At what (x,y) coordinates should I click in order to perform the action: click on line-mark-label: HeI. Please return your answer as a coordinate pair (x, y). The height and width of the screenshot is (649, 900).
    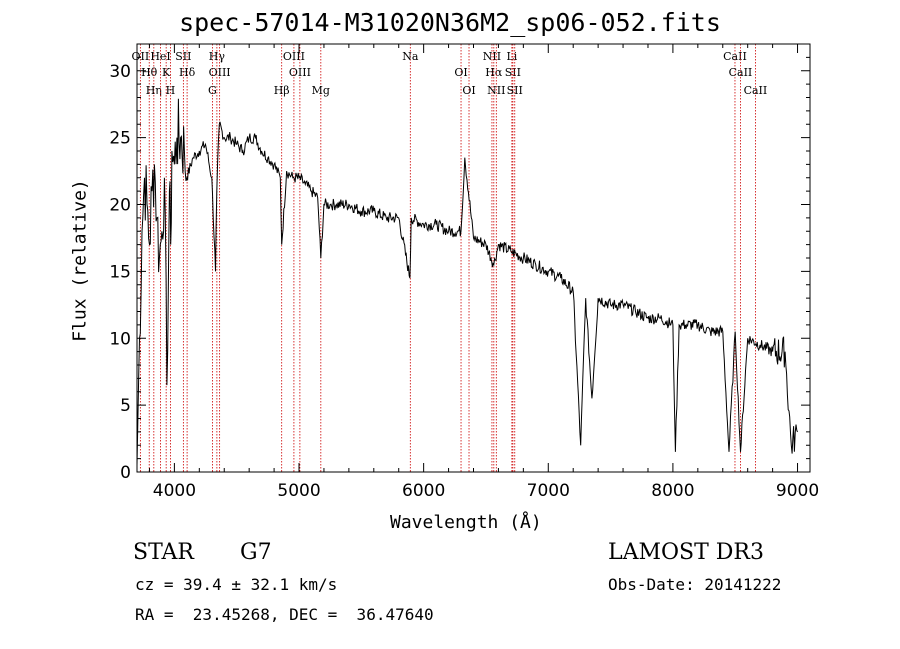
    Looking at the image, I should click on (160, 56).